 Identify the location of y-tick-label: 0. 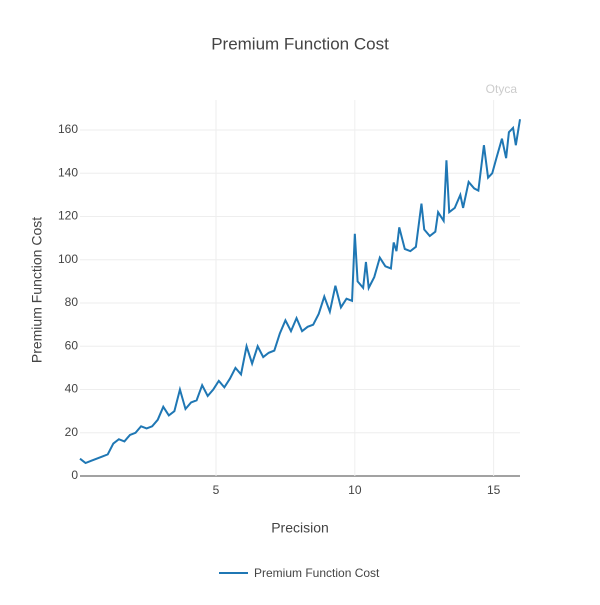
(74, 475).